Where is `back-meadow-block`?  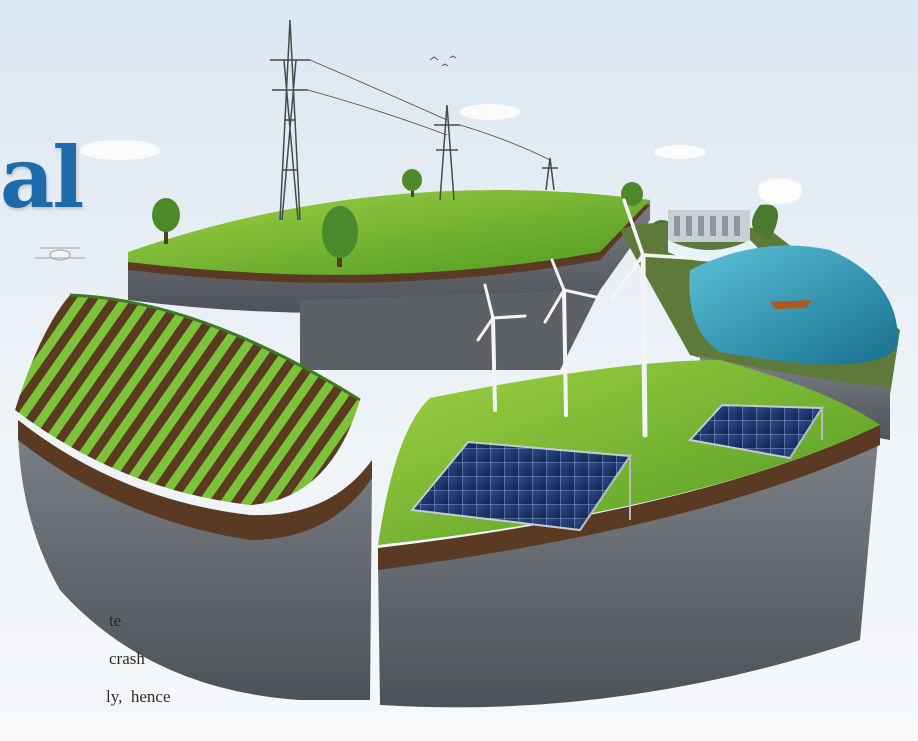
back-meadow-block is located at coordinates (389, 279).